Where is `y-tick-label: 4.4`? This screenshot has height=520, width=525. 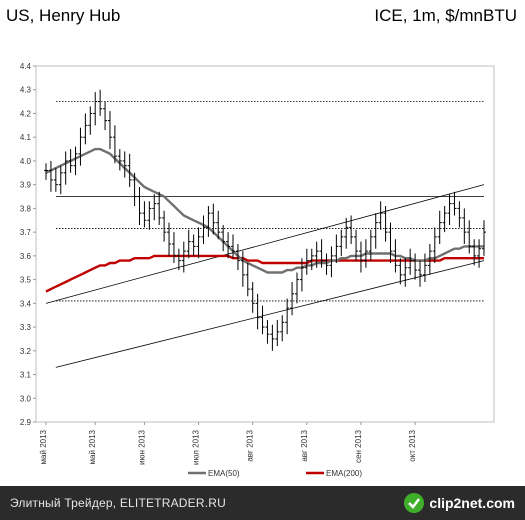 y-tick-label: 4.4 is located at coordinates (26, 66).